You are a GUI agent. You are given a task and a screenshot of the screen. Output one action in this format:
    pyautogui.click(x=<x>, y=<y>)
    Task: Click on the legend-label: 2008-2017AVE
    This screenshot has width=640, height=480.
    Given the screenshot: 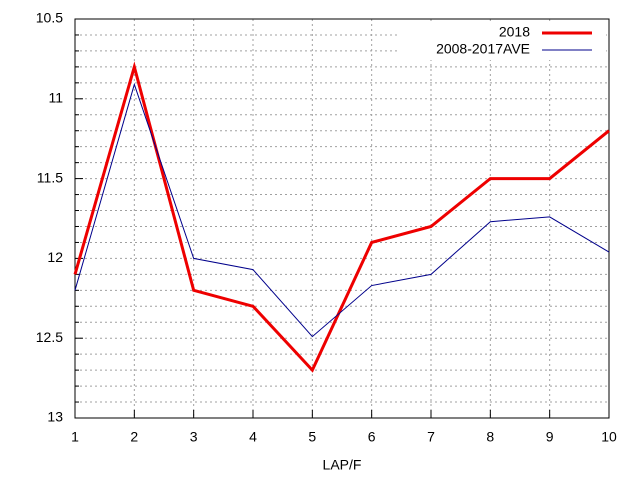 What is the action you would take?
    pyautogui.click(x=483, y=49)
    